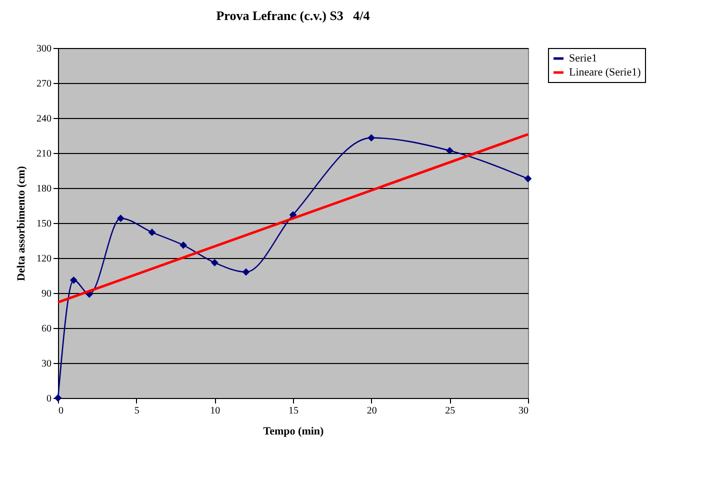 The width and height of the screenshot is (719, 503). What do you see at coordinates (49, 399) in the screenshot?
I see `y-tick-label: 0` at bounding box center [49, 399].